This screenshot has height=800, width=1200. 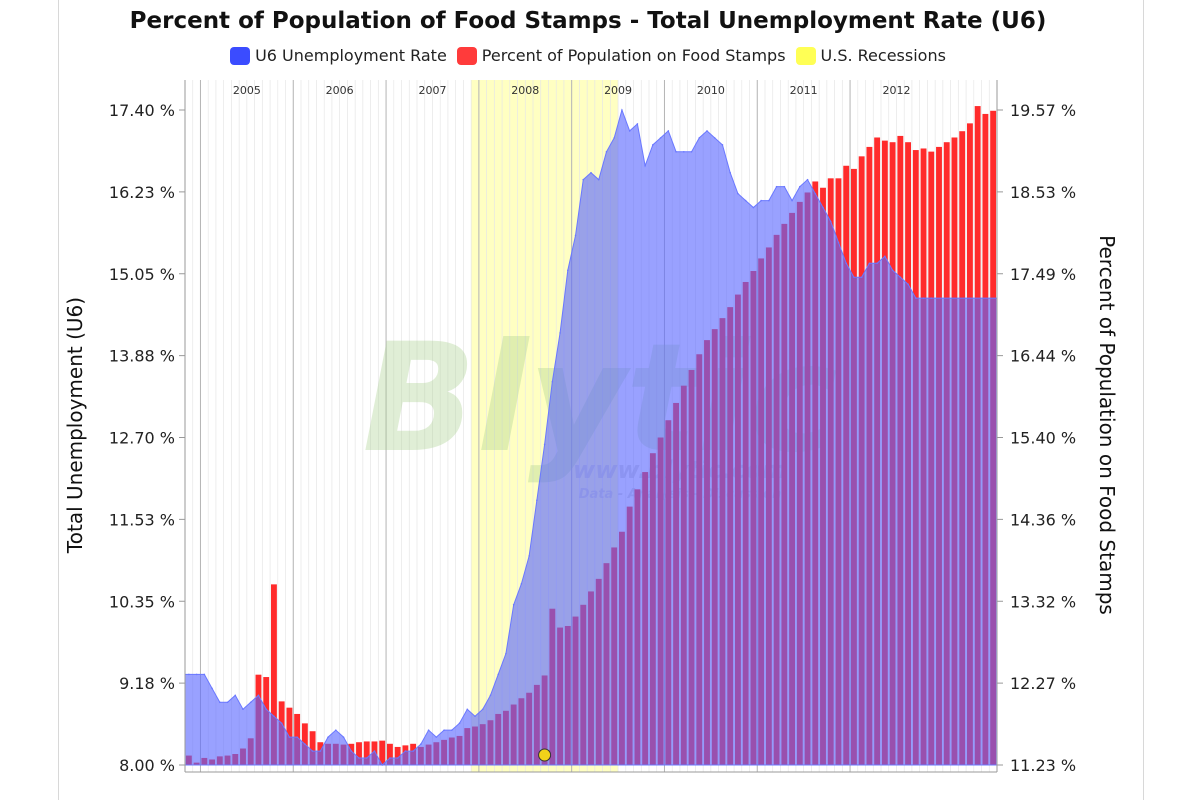 What do you see at coordinates (142, 519) in the screenshot?
I see `left-tick-label: 11.53 %` at bounding box center [142, 519].